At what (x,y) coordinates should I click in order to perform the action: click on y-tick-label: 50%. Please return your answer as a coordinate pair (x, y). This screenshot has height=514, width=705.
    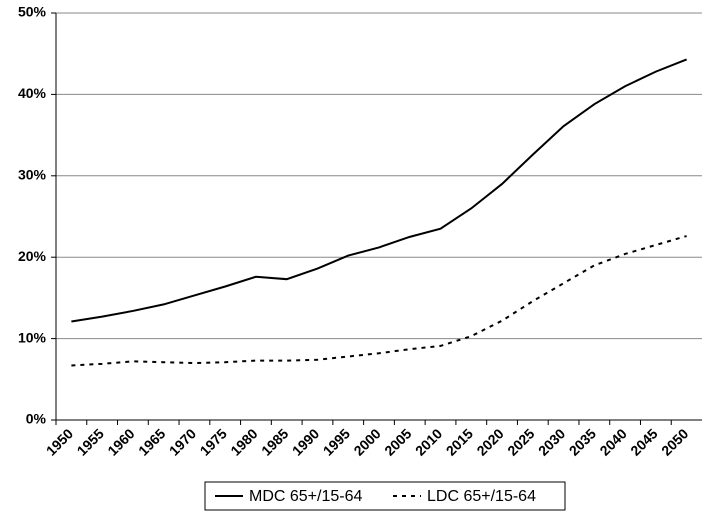
    Looking at the image, I should click on (32, 12).